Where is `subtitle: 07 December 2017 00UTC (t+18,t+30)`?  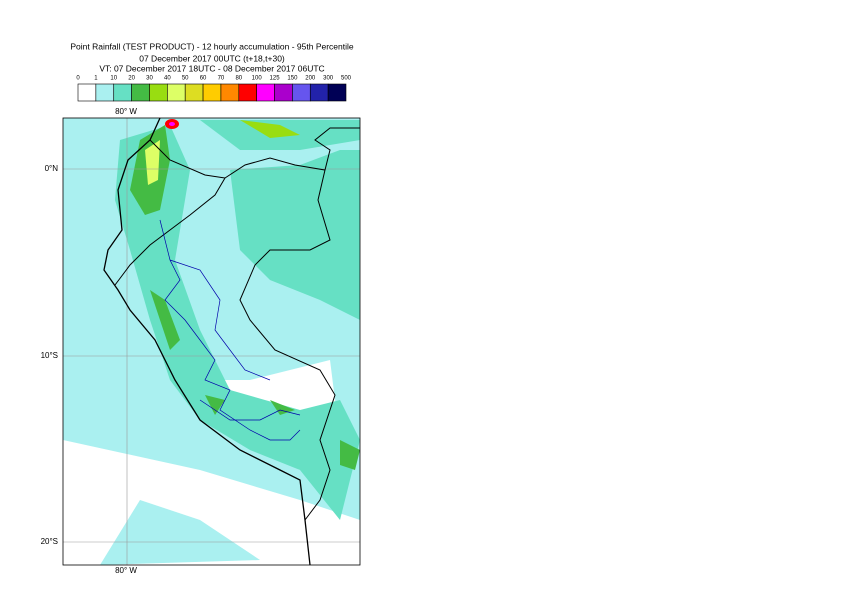 subtitle: 07 December 2017 00UTC (t+18,t+30) is located at coordinates (212, 58).